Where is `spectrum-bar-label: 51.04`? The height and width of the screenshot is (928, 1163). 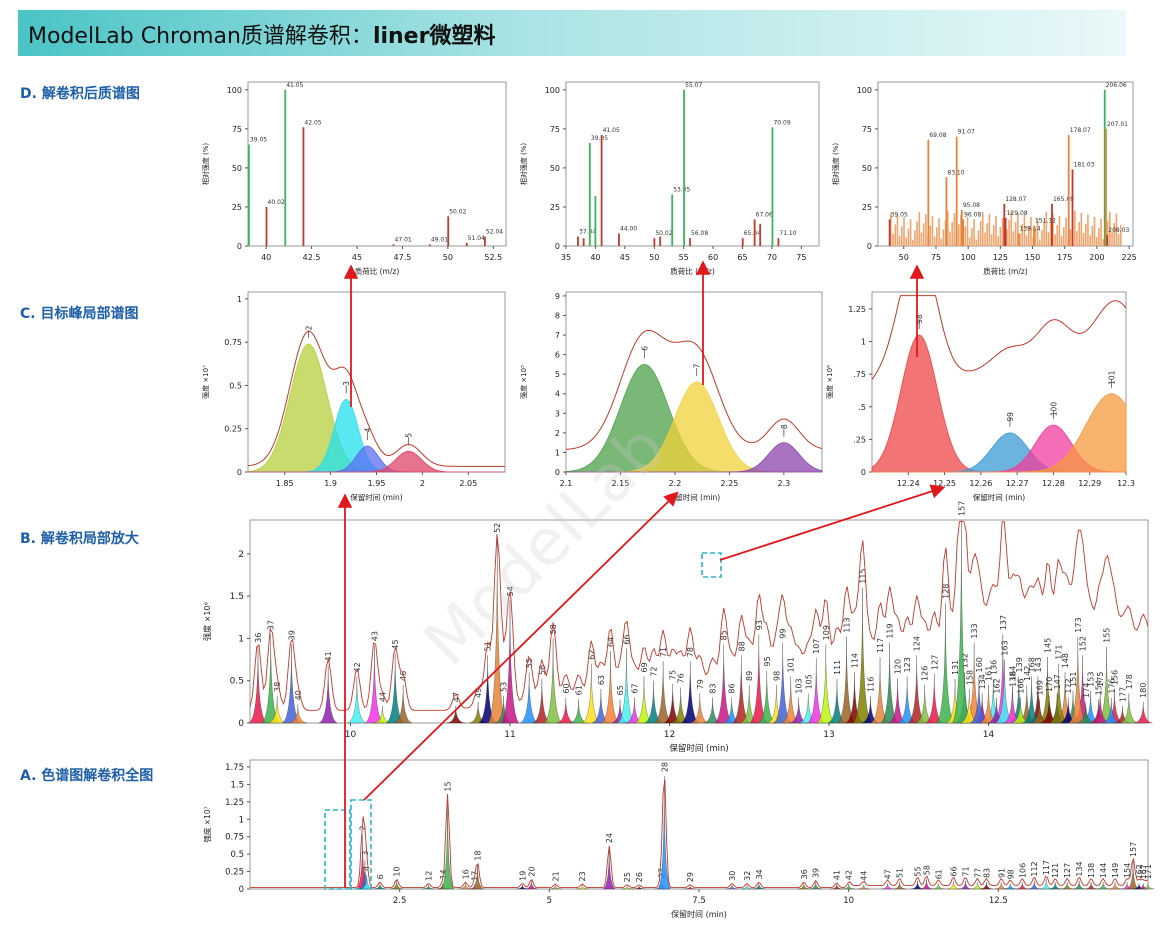
spectrum-bar-label: 51.04 is located at coordinates (476, 238).